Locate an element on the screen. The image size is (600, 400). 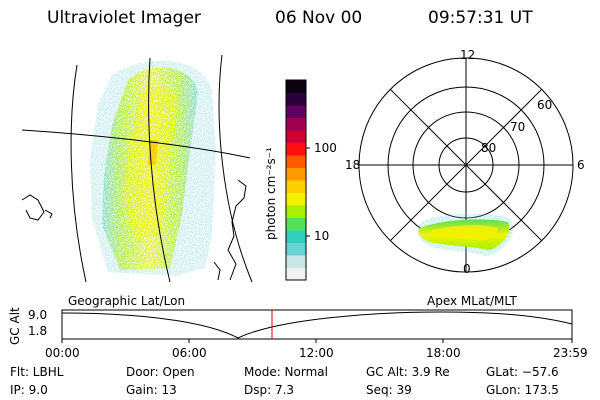
lat-label-80: 80 is located at coordinates (489, 148).